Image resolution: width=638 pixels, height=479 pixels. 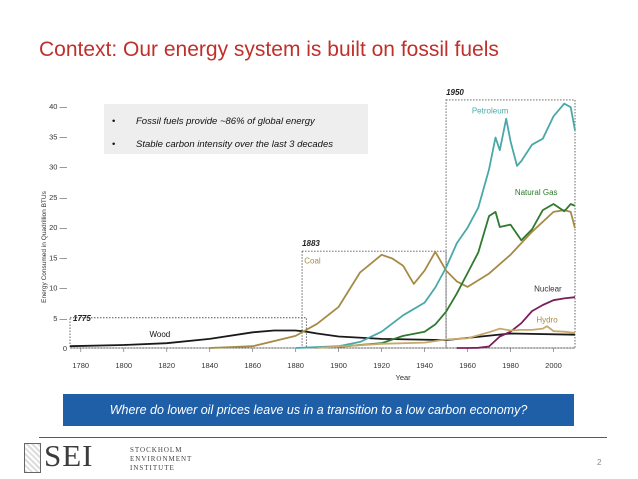 I want to click on y-tick-label: 10 —, so click(x=58, y=288).